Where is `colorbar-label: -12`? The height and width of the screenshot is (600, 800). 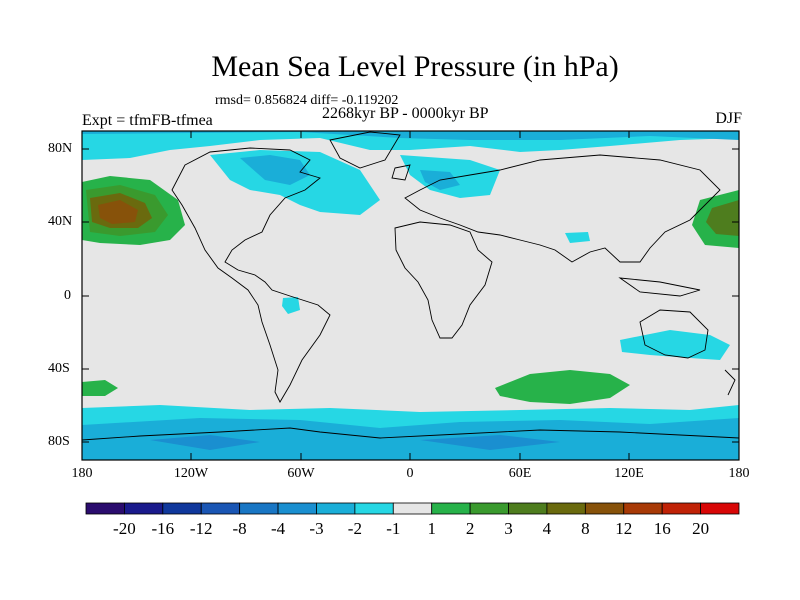 colorbar-label: -12 is located at coordinates (201, 528).